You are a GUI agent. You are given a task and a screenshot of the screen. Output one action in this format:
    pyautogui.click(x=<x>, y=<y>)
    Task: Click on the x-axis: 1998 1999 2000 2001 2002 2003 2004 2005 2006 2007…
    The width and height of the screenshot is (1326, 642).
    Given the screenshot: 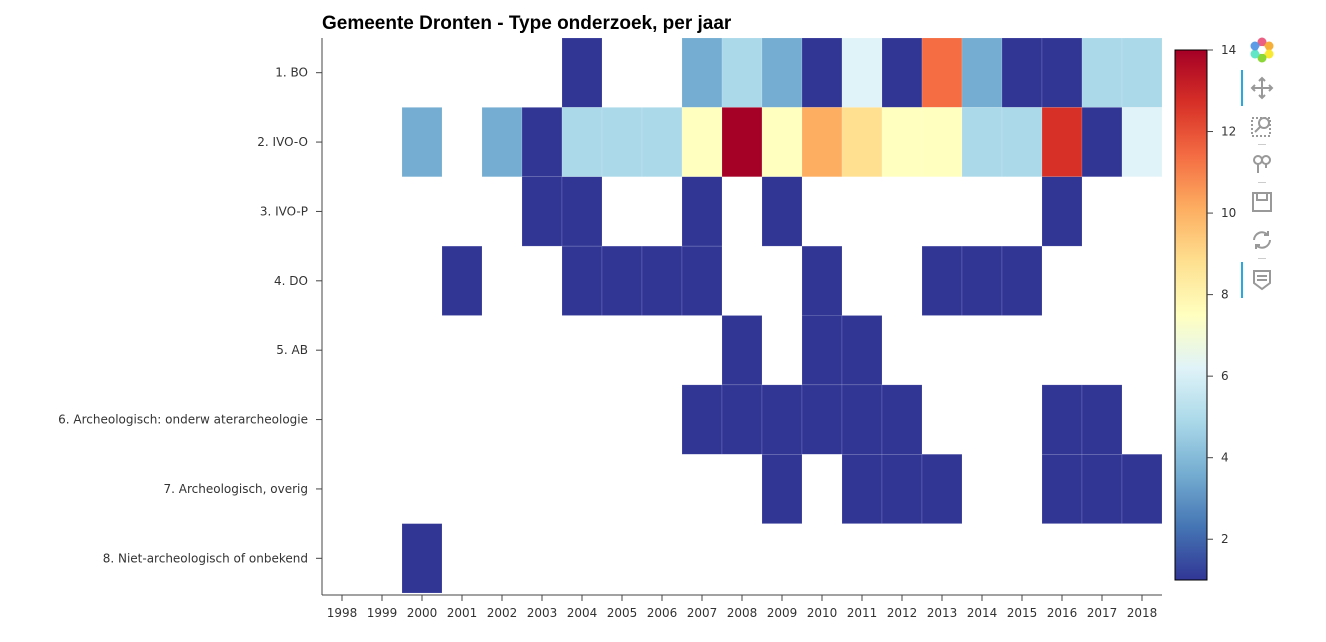 What is the action you would take?
    pyautogui.click(x=742, y=607)
    